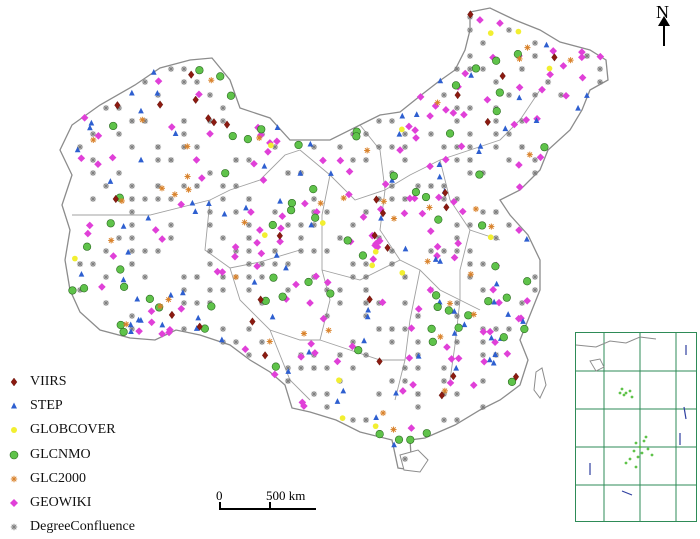 Image resolution: width=700 pixels, height=539 pixels. Describe the element at coordinates (540, 383) in the screenshot. I see `taiwan-island` at that location.